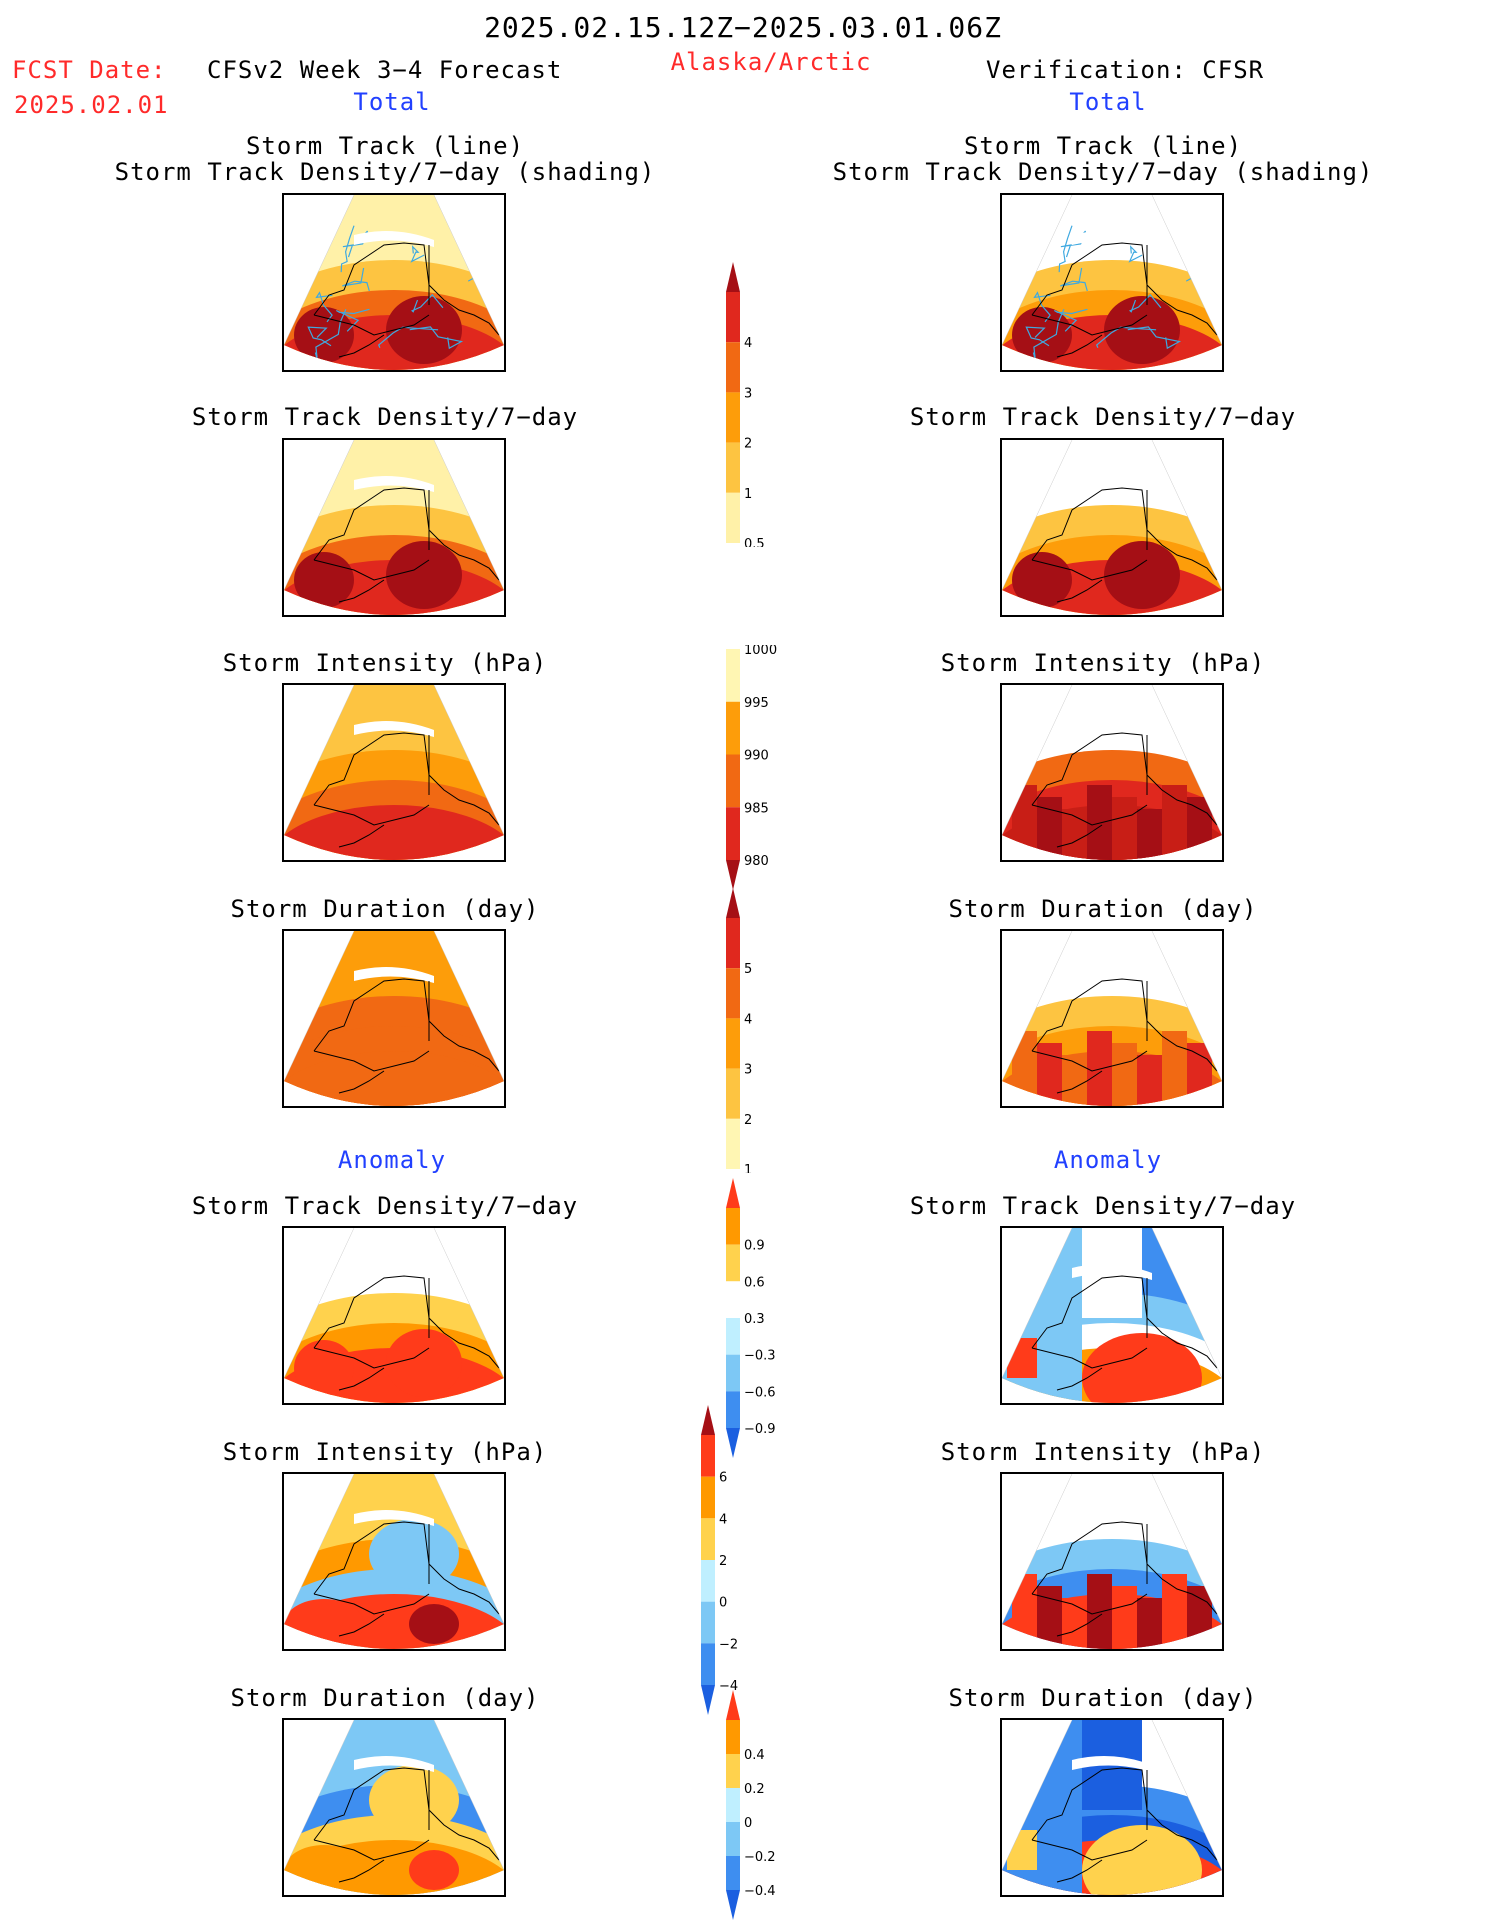  I want to click on panel-title-duration-right: Storm Duration (day), so click(1103, 909).